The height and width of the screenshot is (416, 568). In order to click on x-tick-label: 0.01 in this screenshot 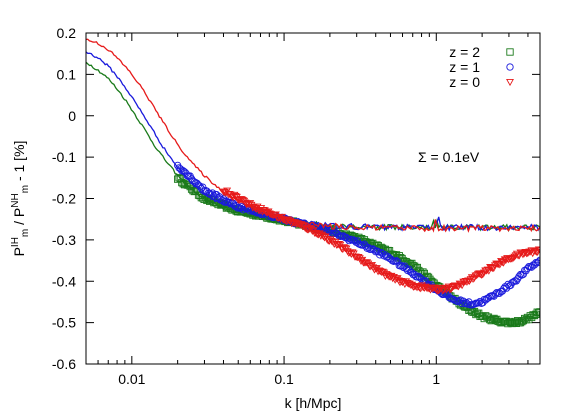, I will do `click(131, 379)`.